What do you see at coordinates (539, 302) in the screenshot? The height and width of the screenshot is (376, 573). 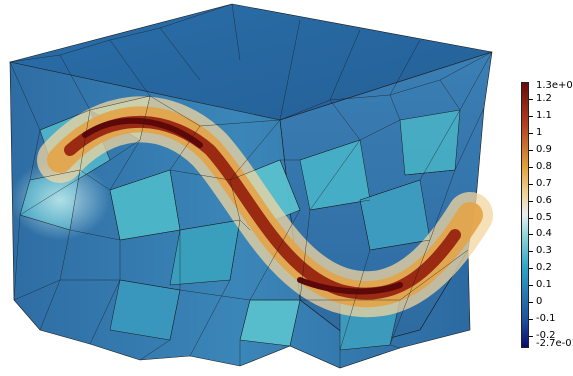 I see `colorbar-tick-label: 0` at bounding box center [539, 302].